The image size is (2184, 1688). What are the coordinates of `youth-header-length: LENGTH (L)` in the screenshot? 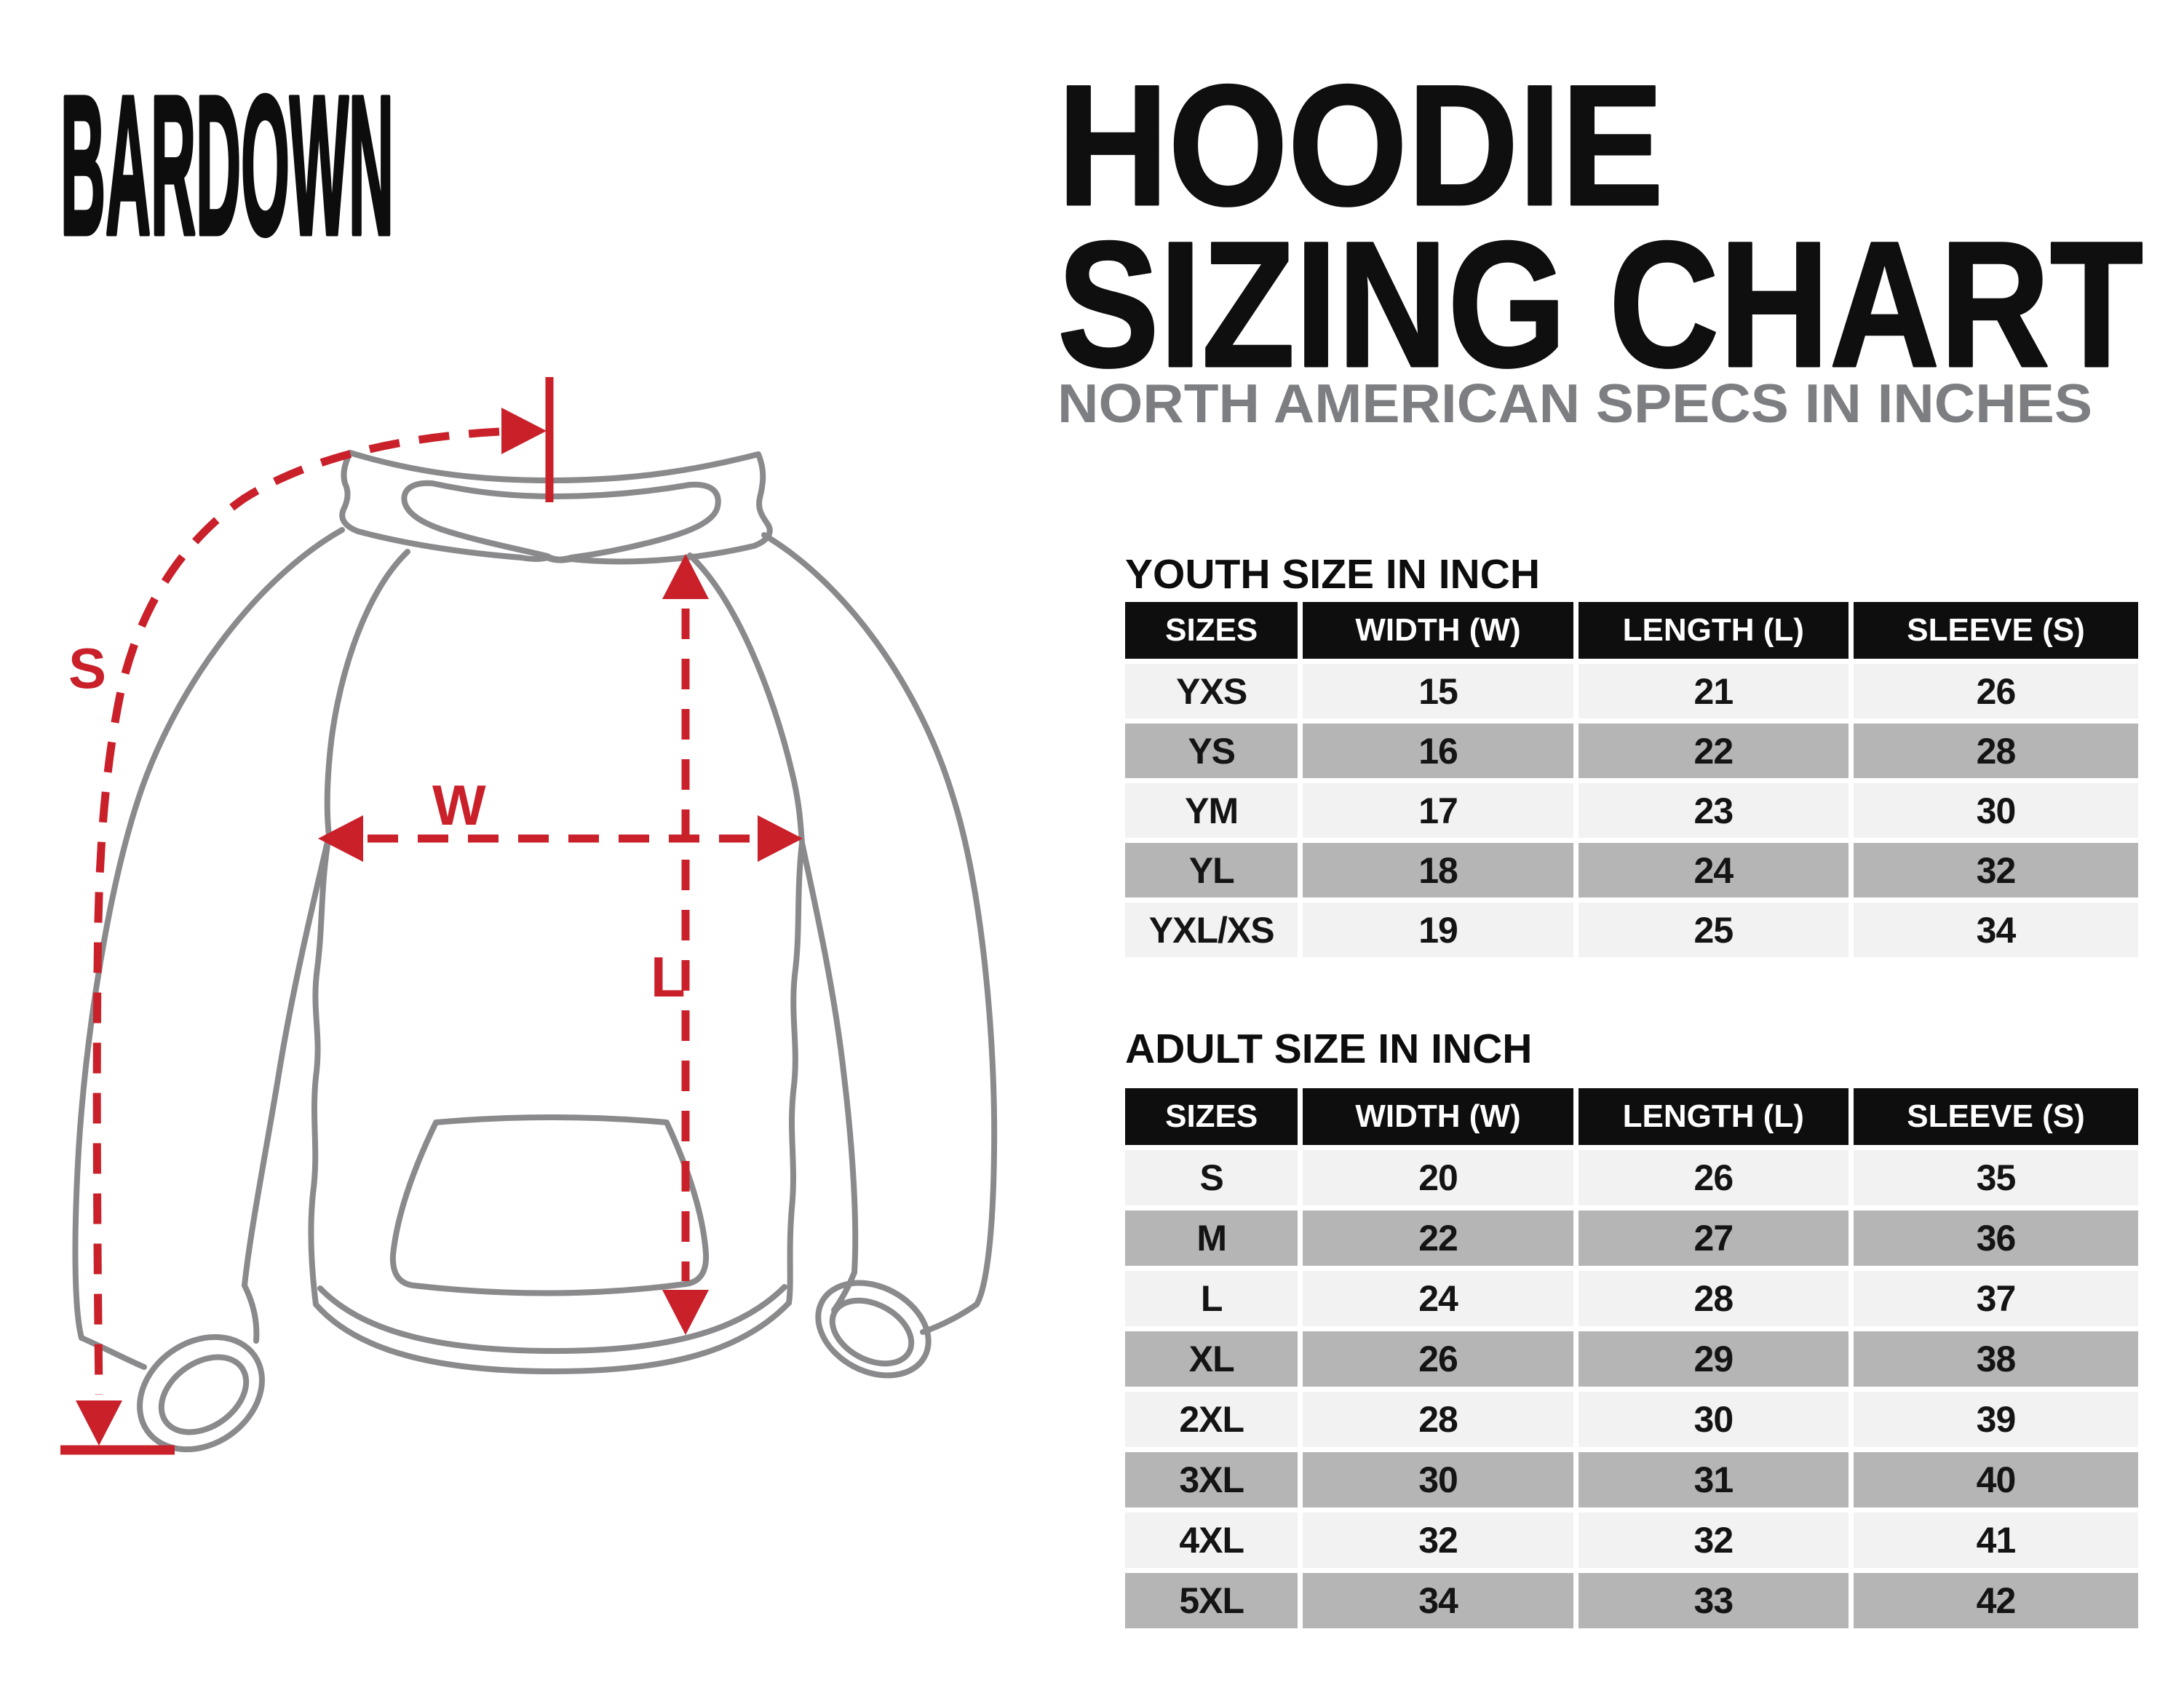 It's located at (1714, 630).